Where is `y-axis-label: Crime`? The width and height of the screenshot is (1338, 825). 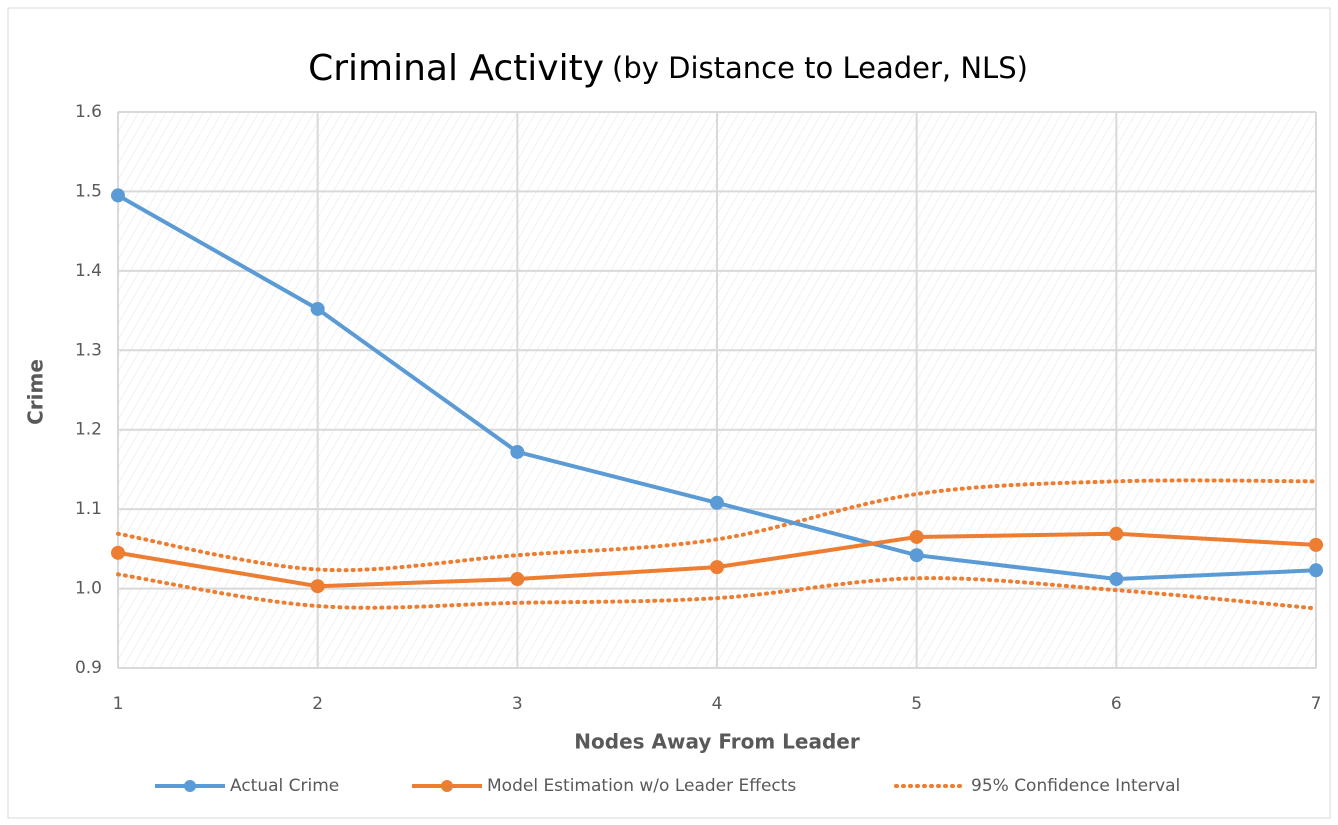 y-axis-label: Crime is located at coordinates (36, 392).